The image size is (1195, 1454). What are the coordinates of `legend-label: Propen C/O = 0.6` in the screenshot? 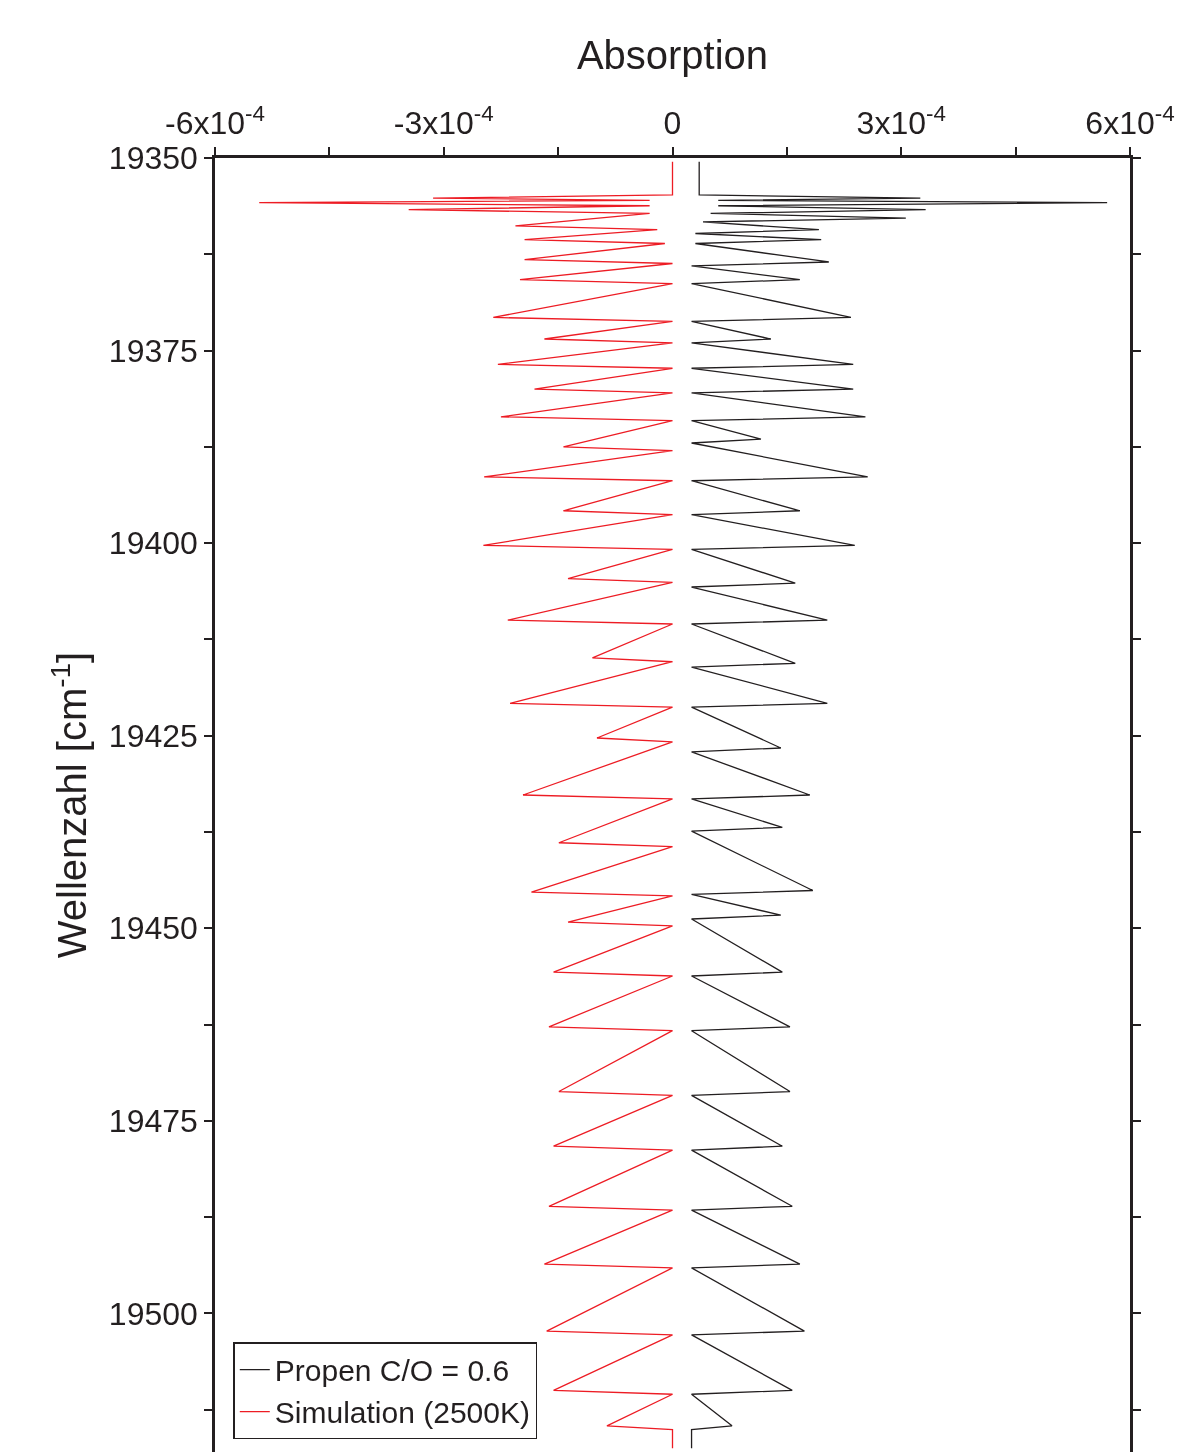 It's located at (392, 1371).